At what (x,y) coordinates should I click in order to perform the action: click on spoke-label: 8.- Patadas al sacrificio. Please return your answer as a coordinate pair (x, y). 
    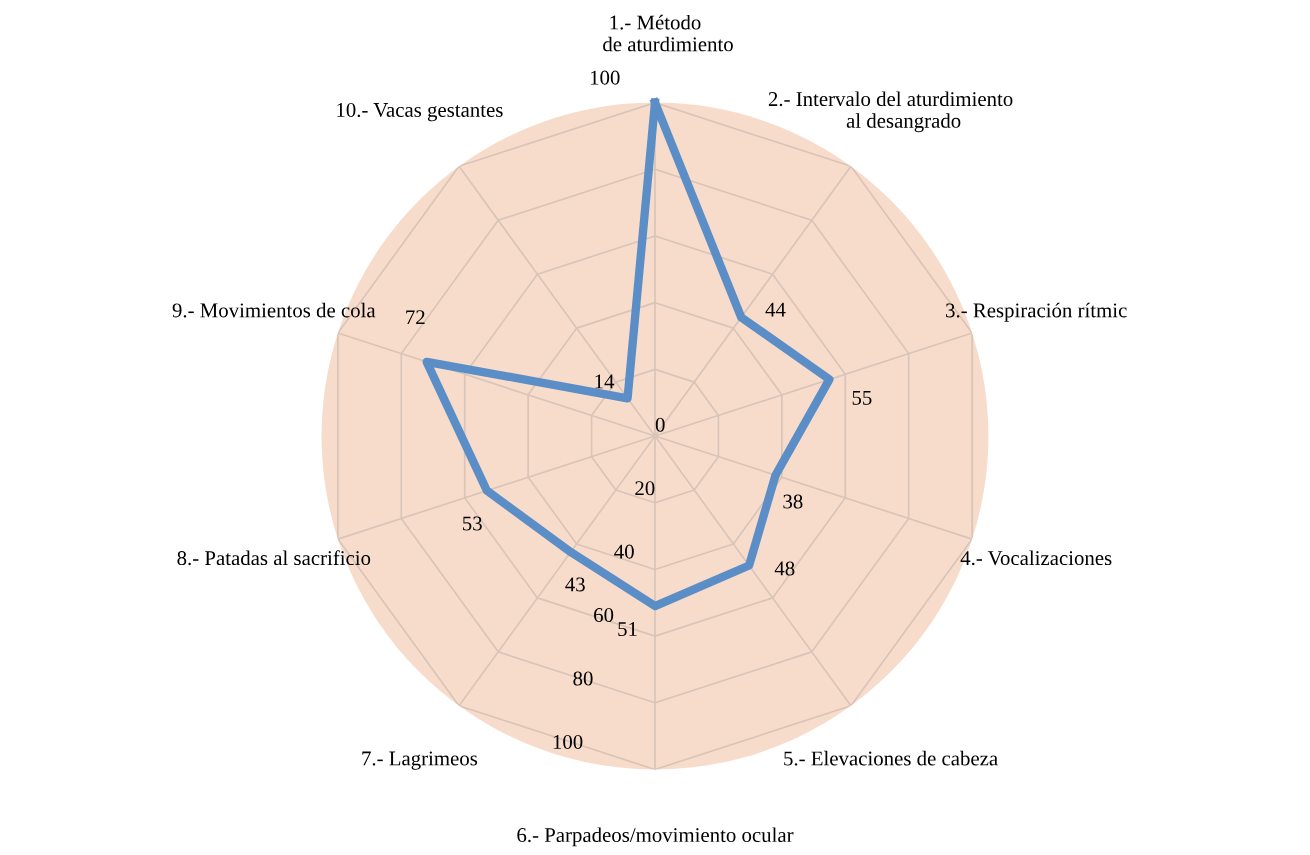
    Looking at the image, I should click on (274, 558).